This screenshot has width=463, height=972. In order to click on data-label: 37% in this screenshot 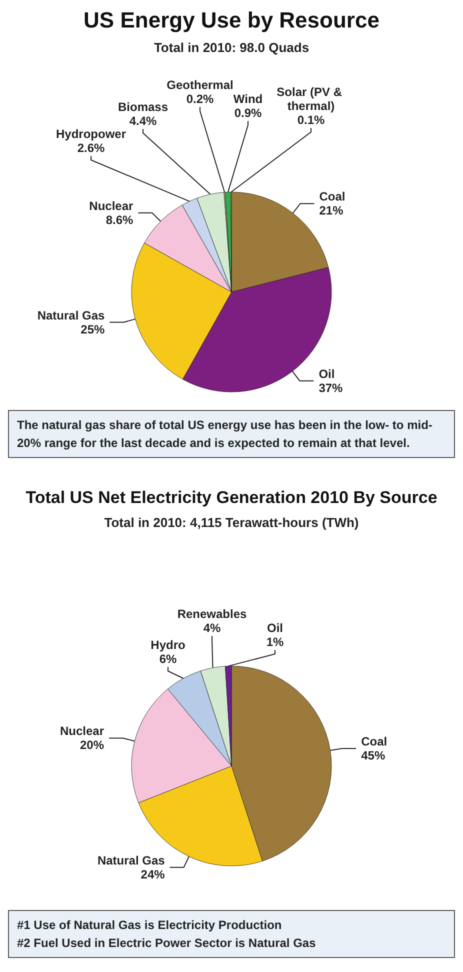, I will do `click(331, 387)`.